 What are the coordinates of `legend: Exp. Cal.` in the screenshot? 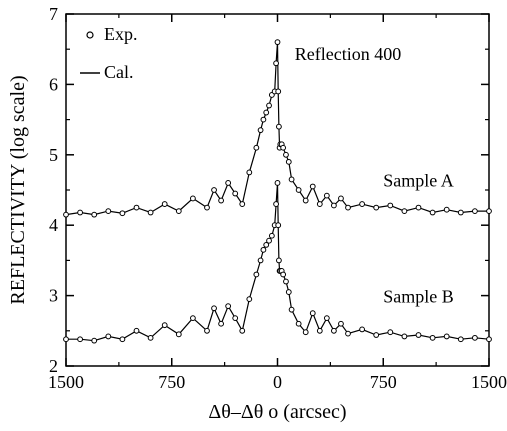 It's located at (109, 53).